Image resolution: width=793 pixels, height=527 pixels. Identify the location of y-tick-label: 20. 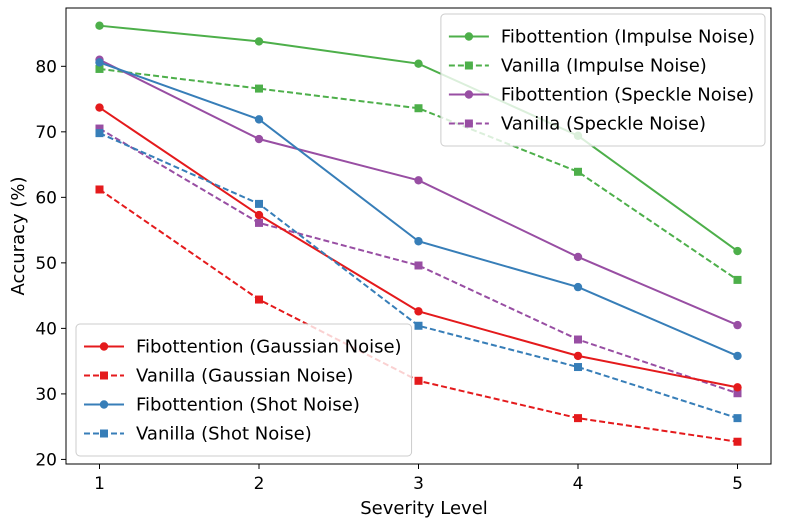
(46, 460).